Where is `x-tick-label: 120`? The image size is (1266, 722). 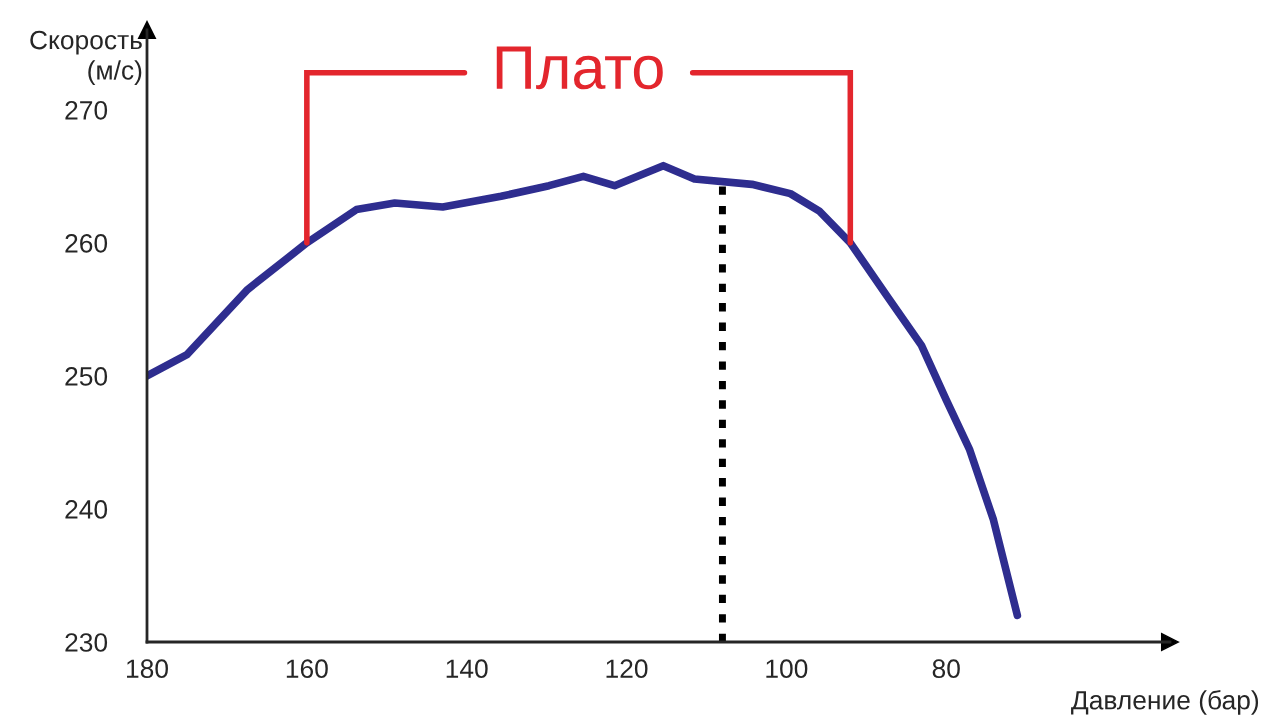 x-tick-label: 120 is located at coordinates (627, 669).